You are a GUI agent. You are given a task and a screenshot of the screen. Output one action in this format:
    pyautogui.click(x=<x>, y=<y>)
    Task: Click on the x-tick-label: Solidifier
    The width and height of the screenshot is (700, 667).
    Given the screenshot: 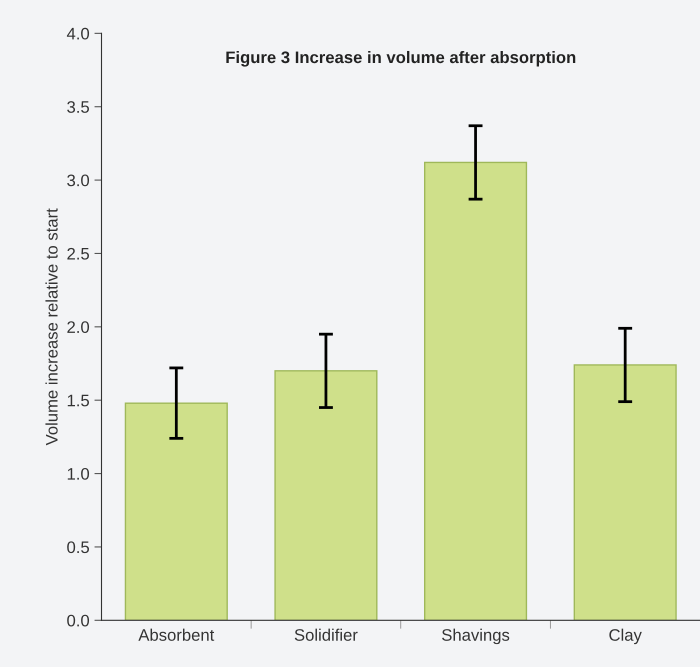 What is the action you would take?
    pyautogui.click(x=326, y=634)
    